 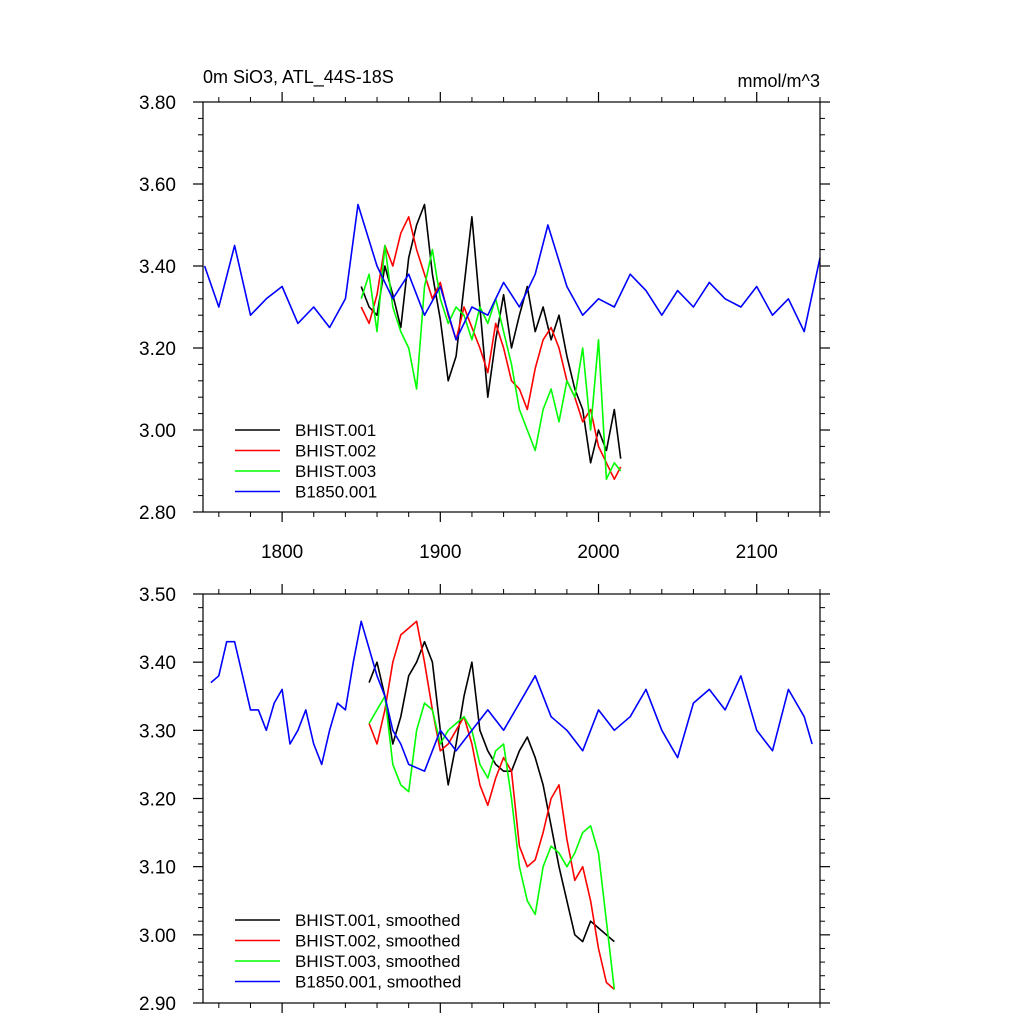 What do you see at coordinates (157, 595) in the screenshot?
I see `y-tick-label: 3.50` at bounding box center [157, 595].